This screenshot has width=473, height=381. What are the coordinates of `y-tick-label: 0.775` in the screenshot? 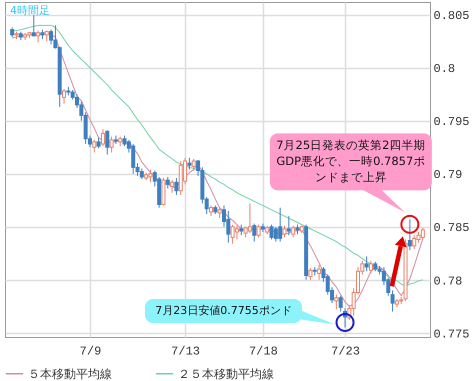 It's located at (452, 334).